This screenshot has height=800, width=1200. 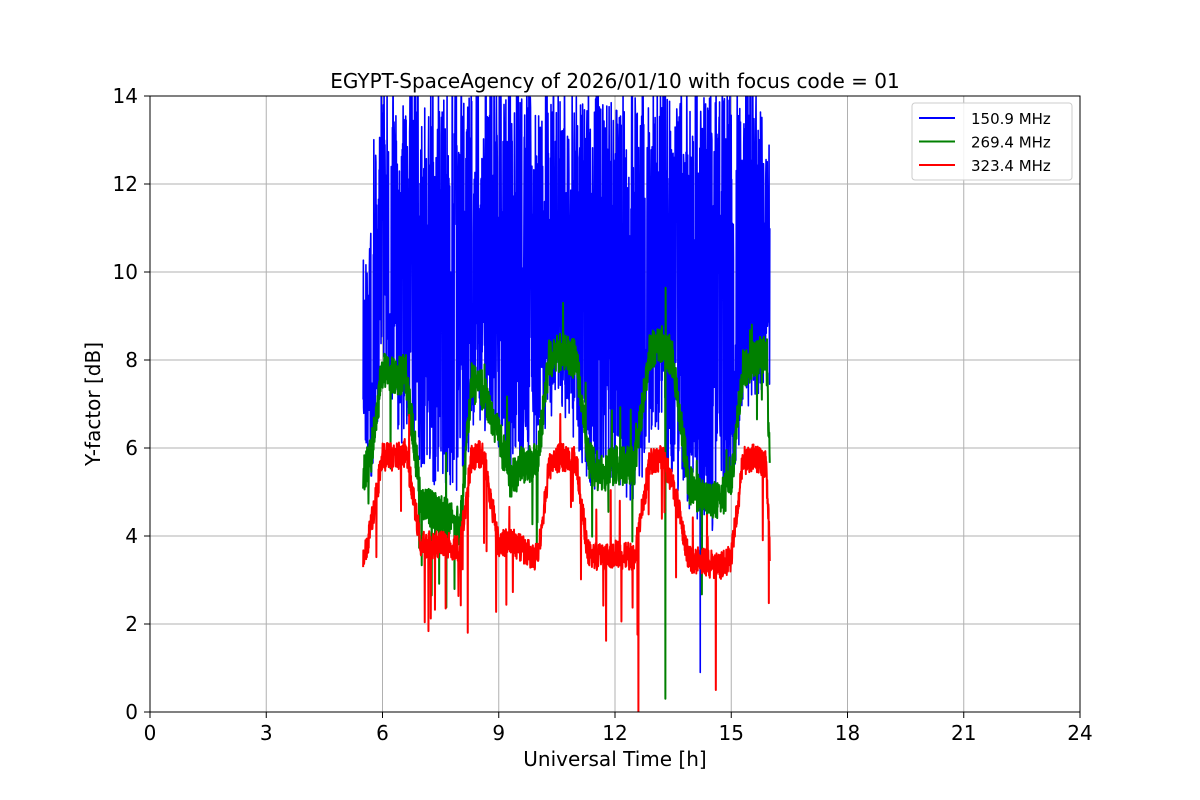 What do you see at coordinates (1011, 143) in the screenshot?
I see `legend-label: 269.4 MHz` at bounding box center [1011, 143].